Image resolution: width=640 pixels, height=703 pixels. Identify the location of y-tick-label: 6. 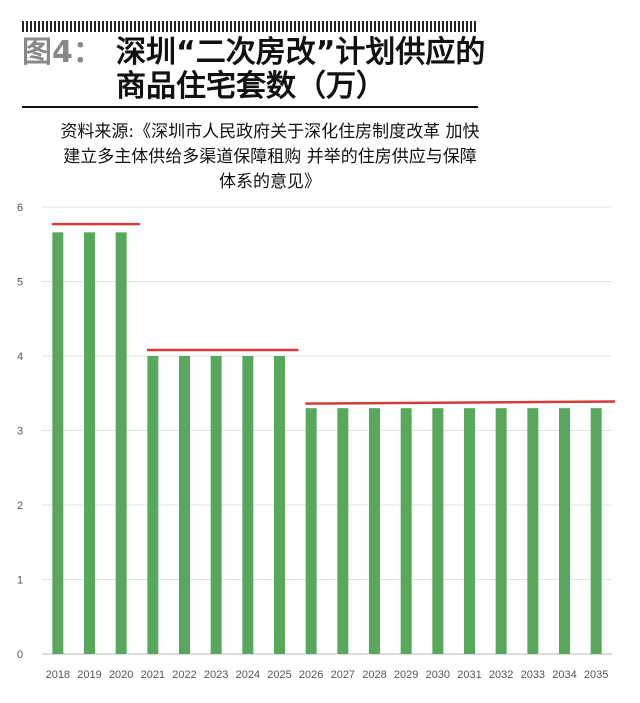
(20, 208).